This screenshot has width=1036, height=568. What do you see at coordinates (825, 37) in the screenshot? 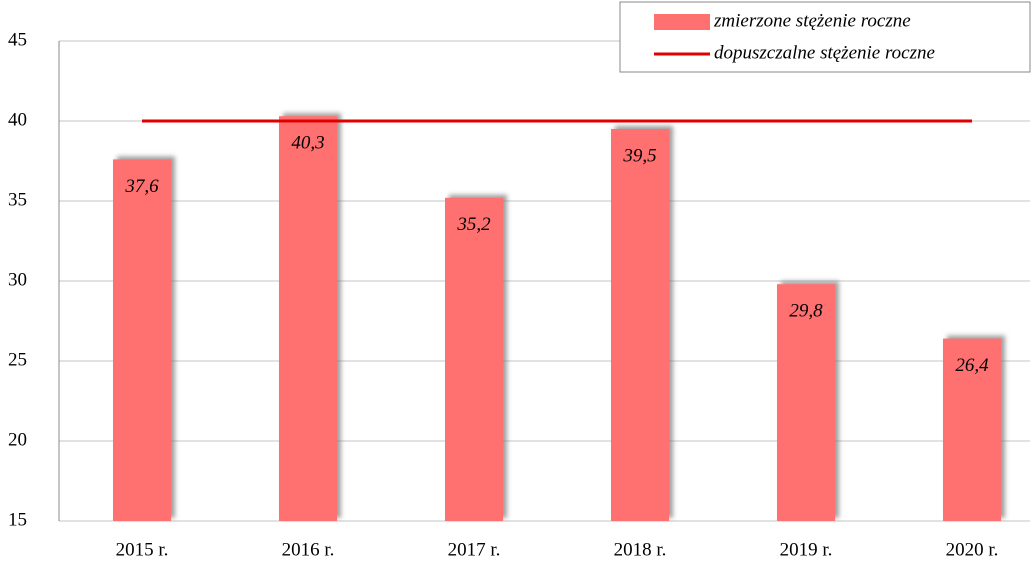
I see `legend-box` at bounding box center [825, 37].